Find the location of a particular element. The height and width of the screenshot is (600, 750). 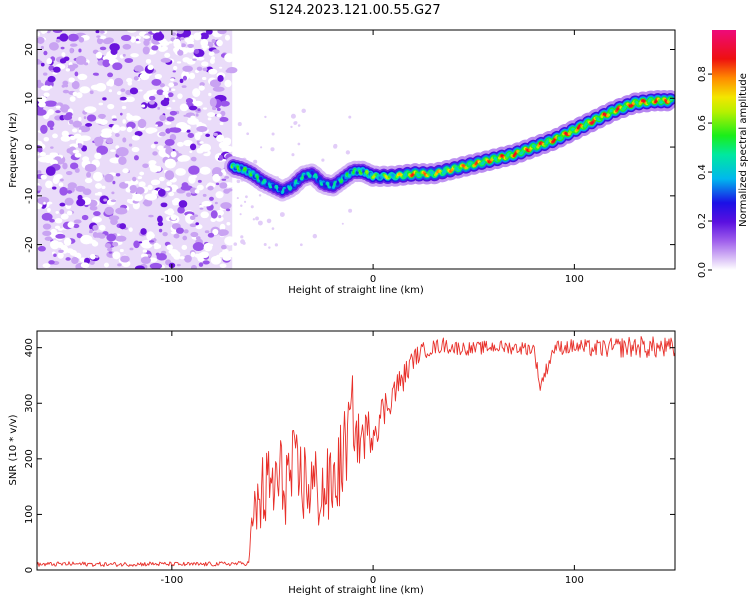

spectrogram-y-tick-label: 20 is located at coordinates (29, 49).